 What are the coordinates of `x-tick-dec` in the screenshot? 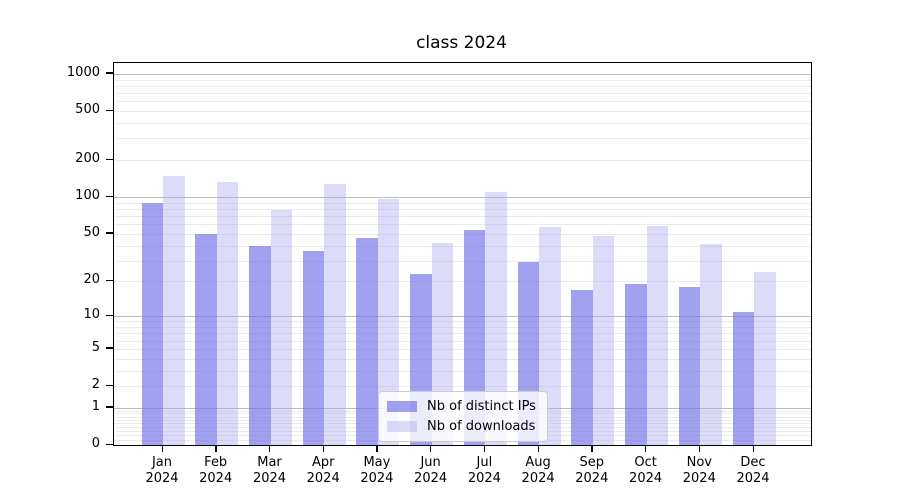 It's located at (753, 448).